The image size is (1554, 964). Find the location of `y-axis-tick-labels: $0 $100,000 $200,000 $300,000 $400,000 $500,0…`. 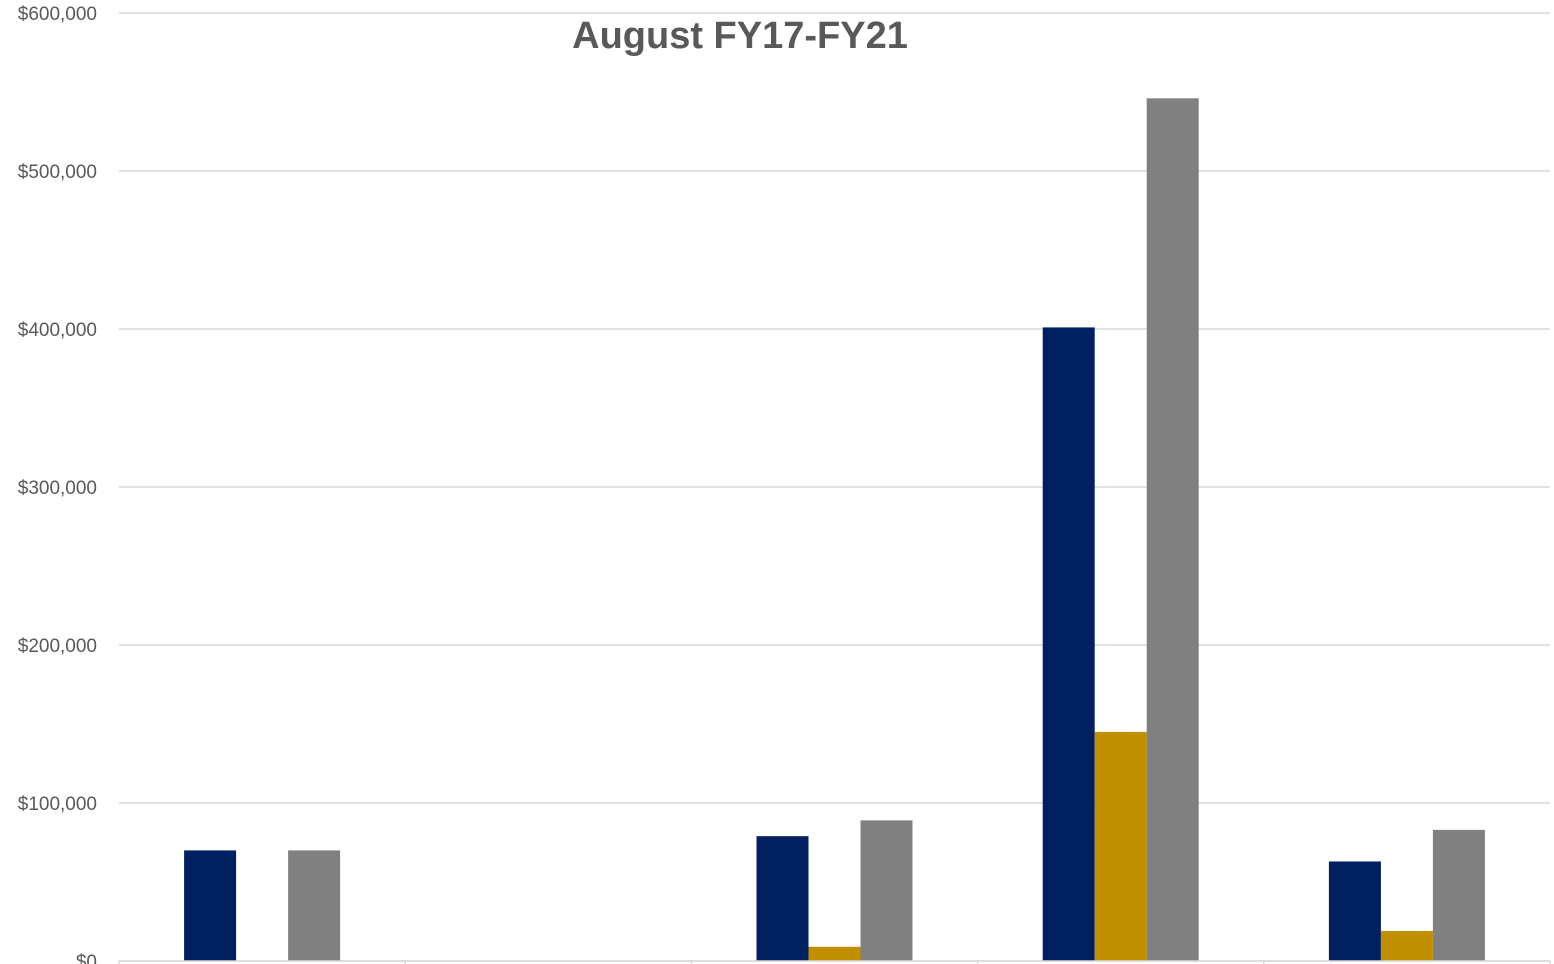

y-axis-tick-labels: $0 $100,000 $200,000 $300,000 $400,000 $500,0… is located at coordinates (57, 484).